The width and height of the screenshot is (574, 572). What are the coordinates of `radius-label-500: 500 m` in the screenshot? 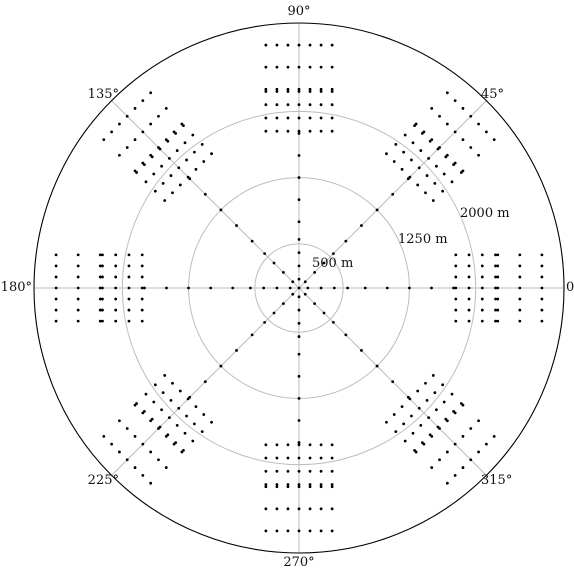 It's located at (332, 263).